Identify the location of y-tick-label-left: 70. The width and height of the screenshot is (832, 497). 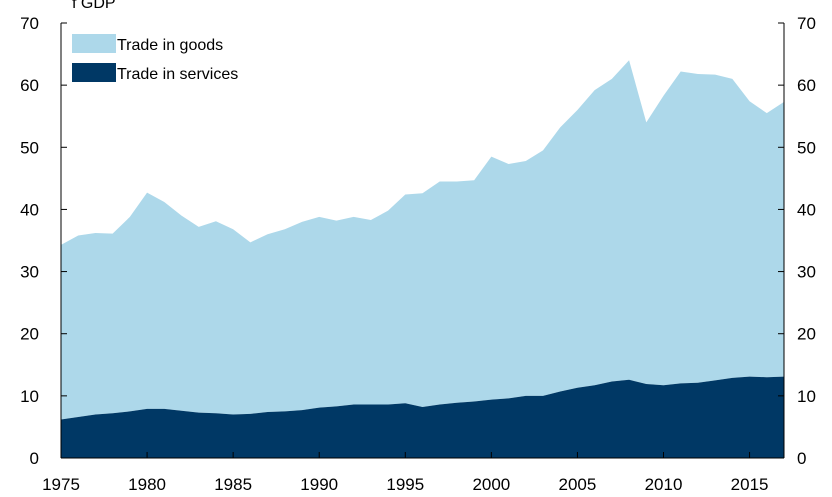
(29, 23).